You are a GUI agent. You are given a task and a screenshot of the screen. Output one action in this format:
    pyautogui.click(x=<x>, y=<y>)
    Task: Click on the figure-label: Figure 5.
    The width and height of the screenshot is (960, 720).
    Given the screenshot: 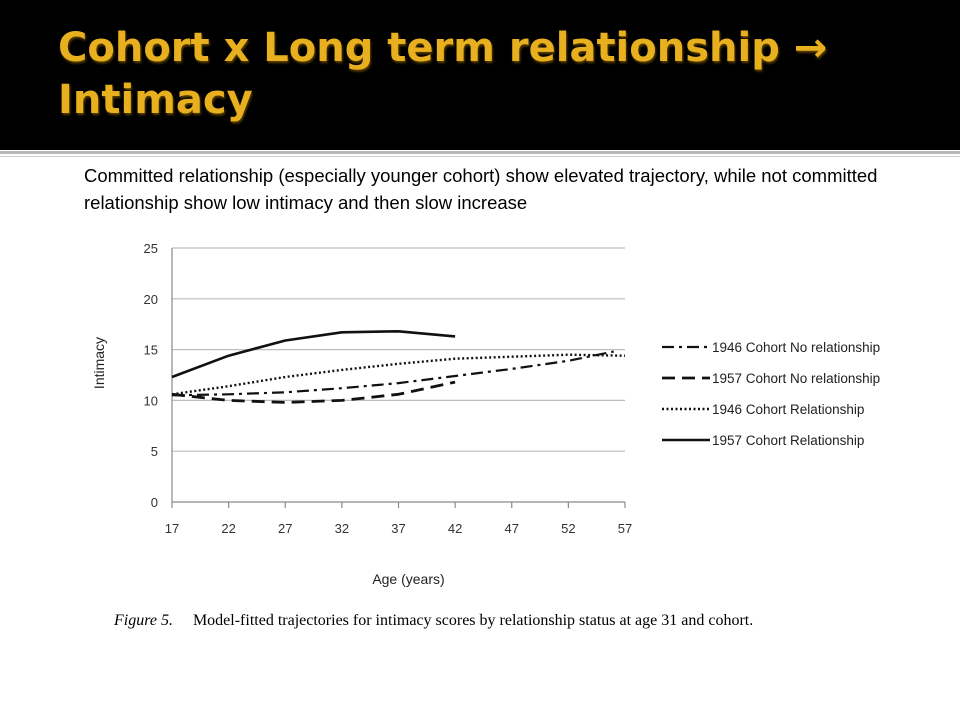 What is the action you would take?
    pyautogui.click(x=143, y=620)
    